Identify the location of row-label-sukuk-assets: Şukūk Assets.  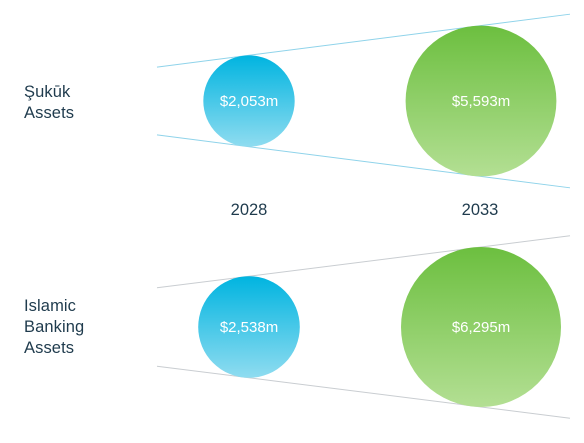
(49, 103).